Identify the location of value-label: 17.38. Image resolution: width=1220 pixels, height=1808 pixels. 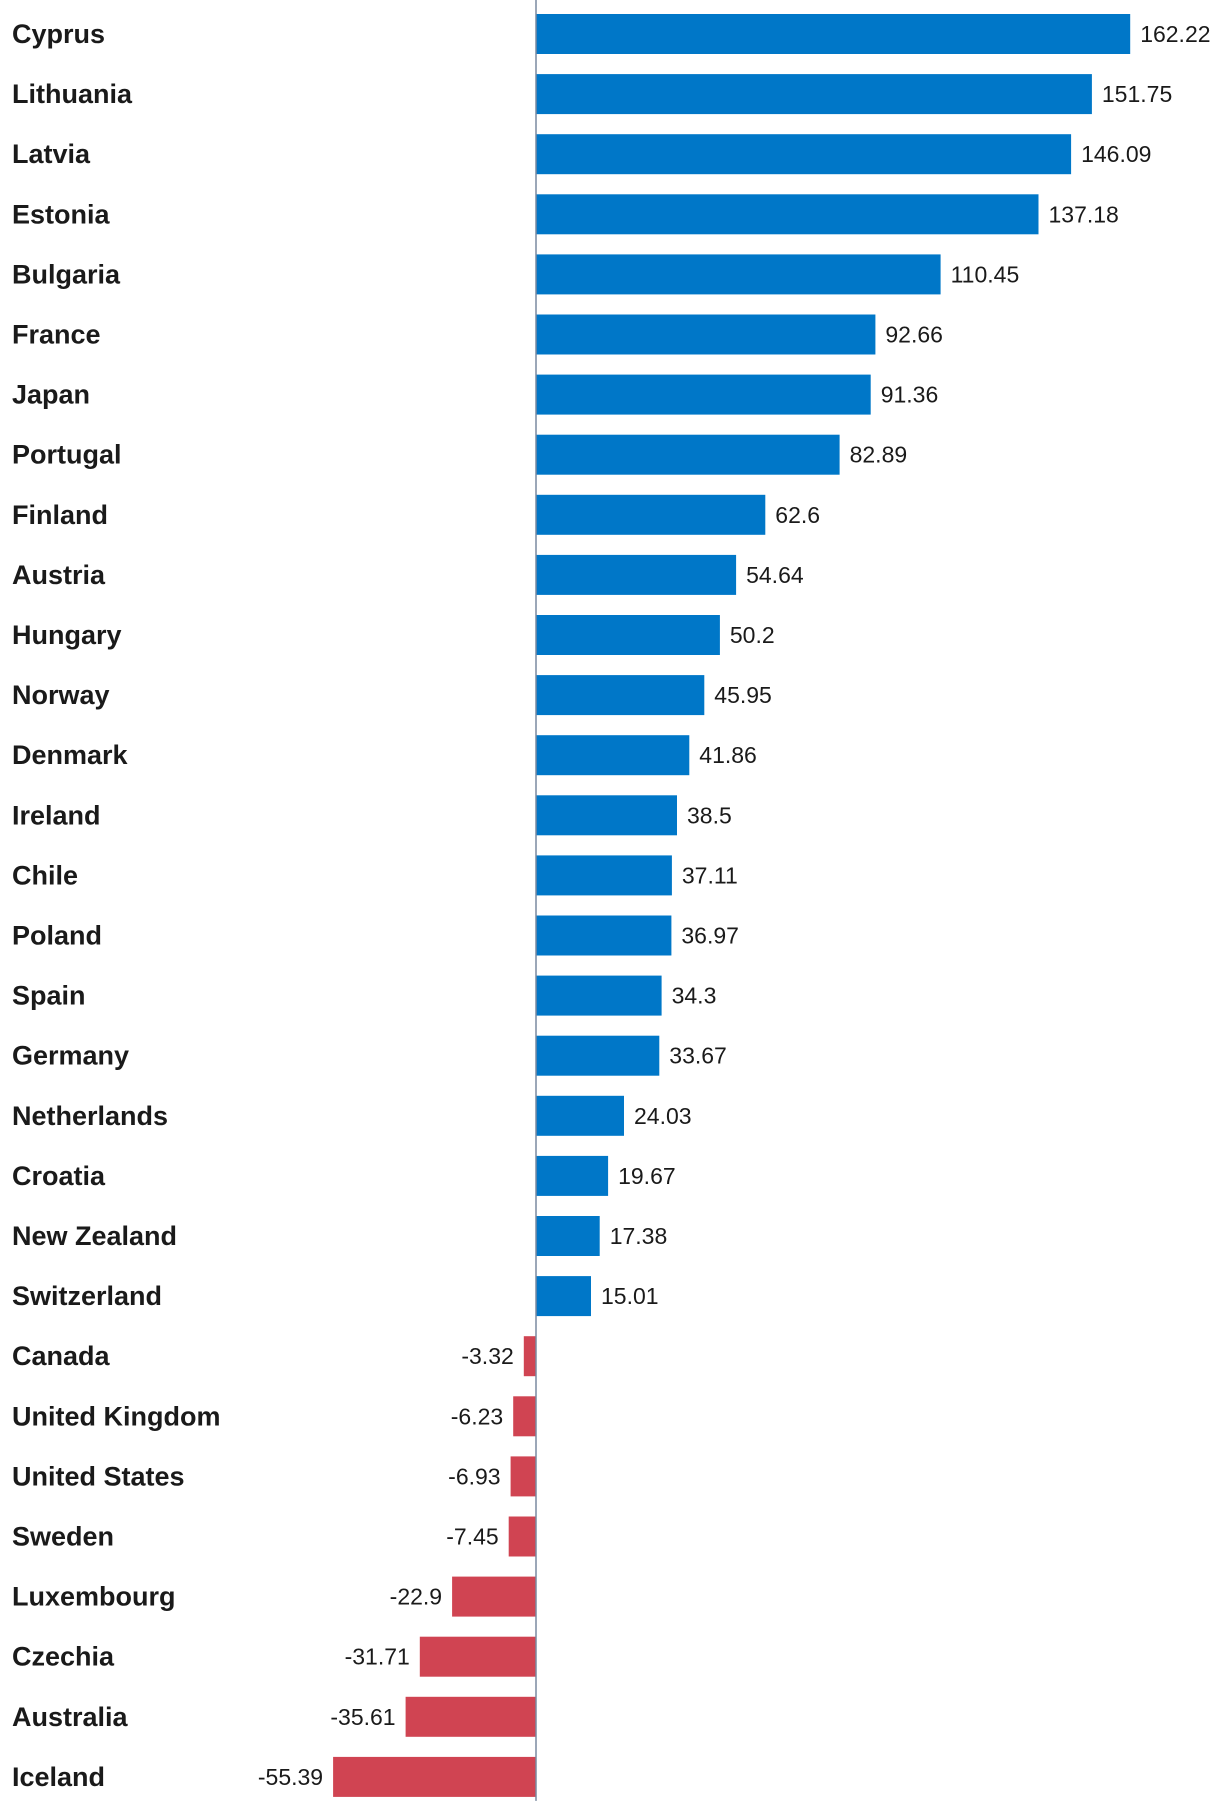
(639, 1236).